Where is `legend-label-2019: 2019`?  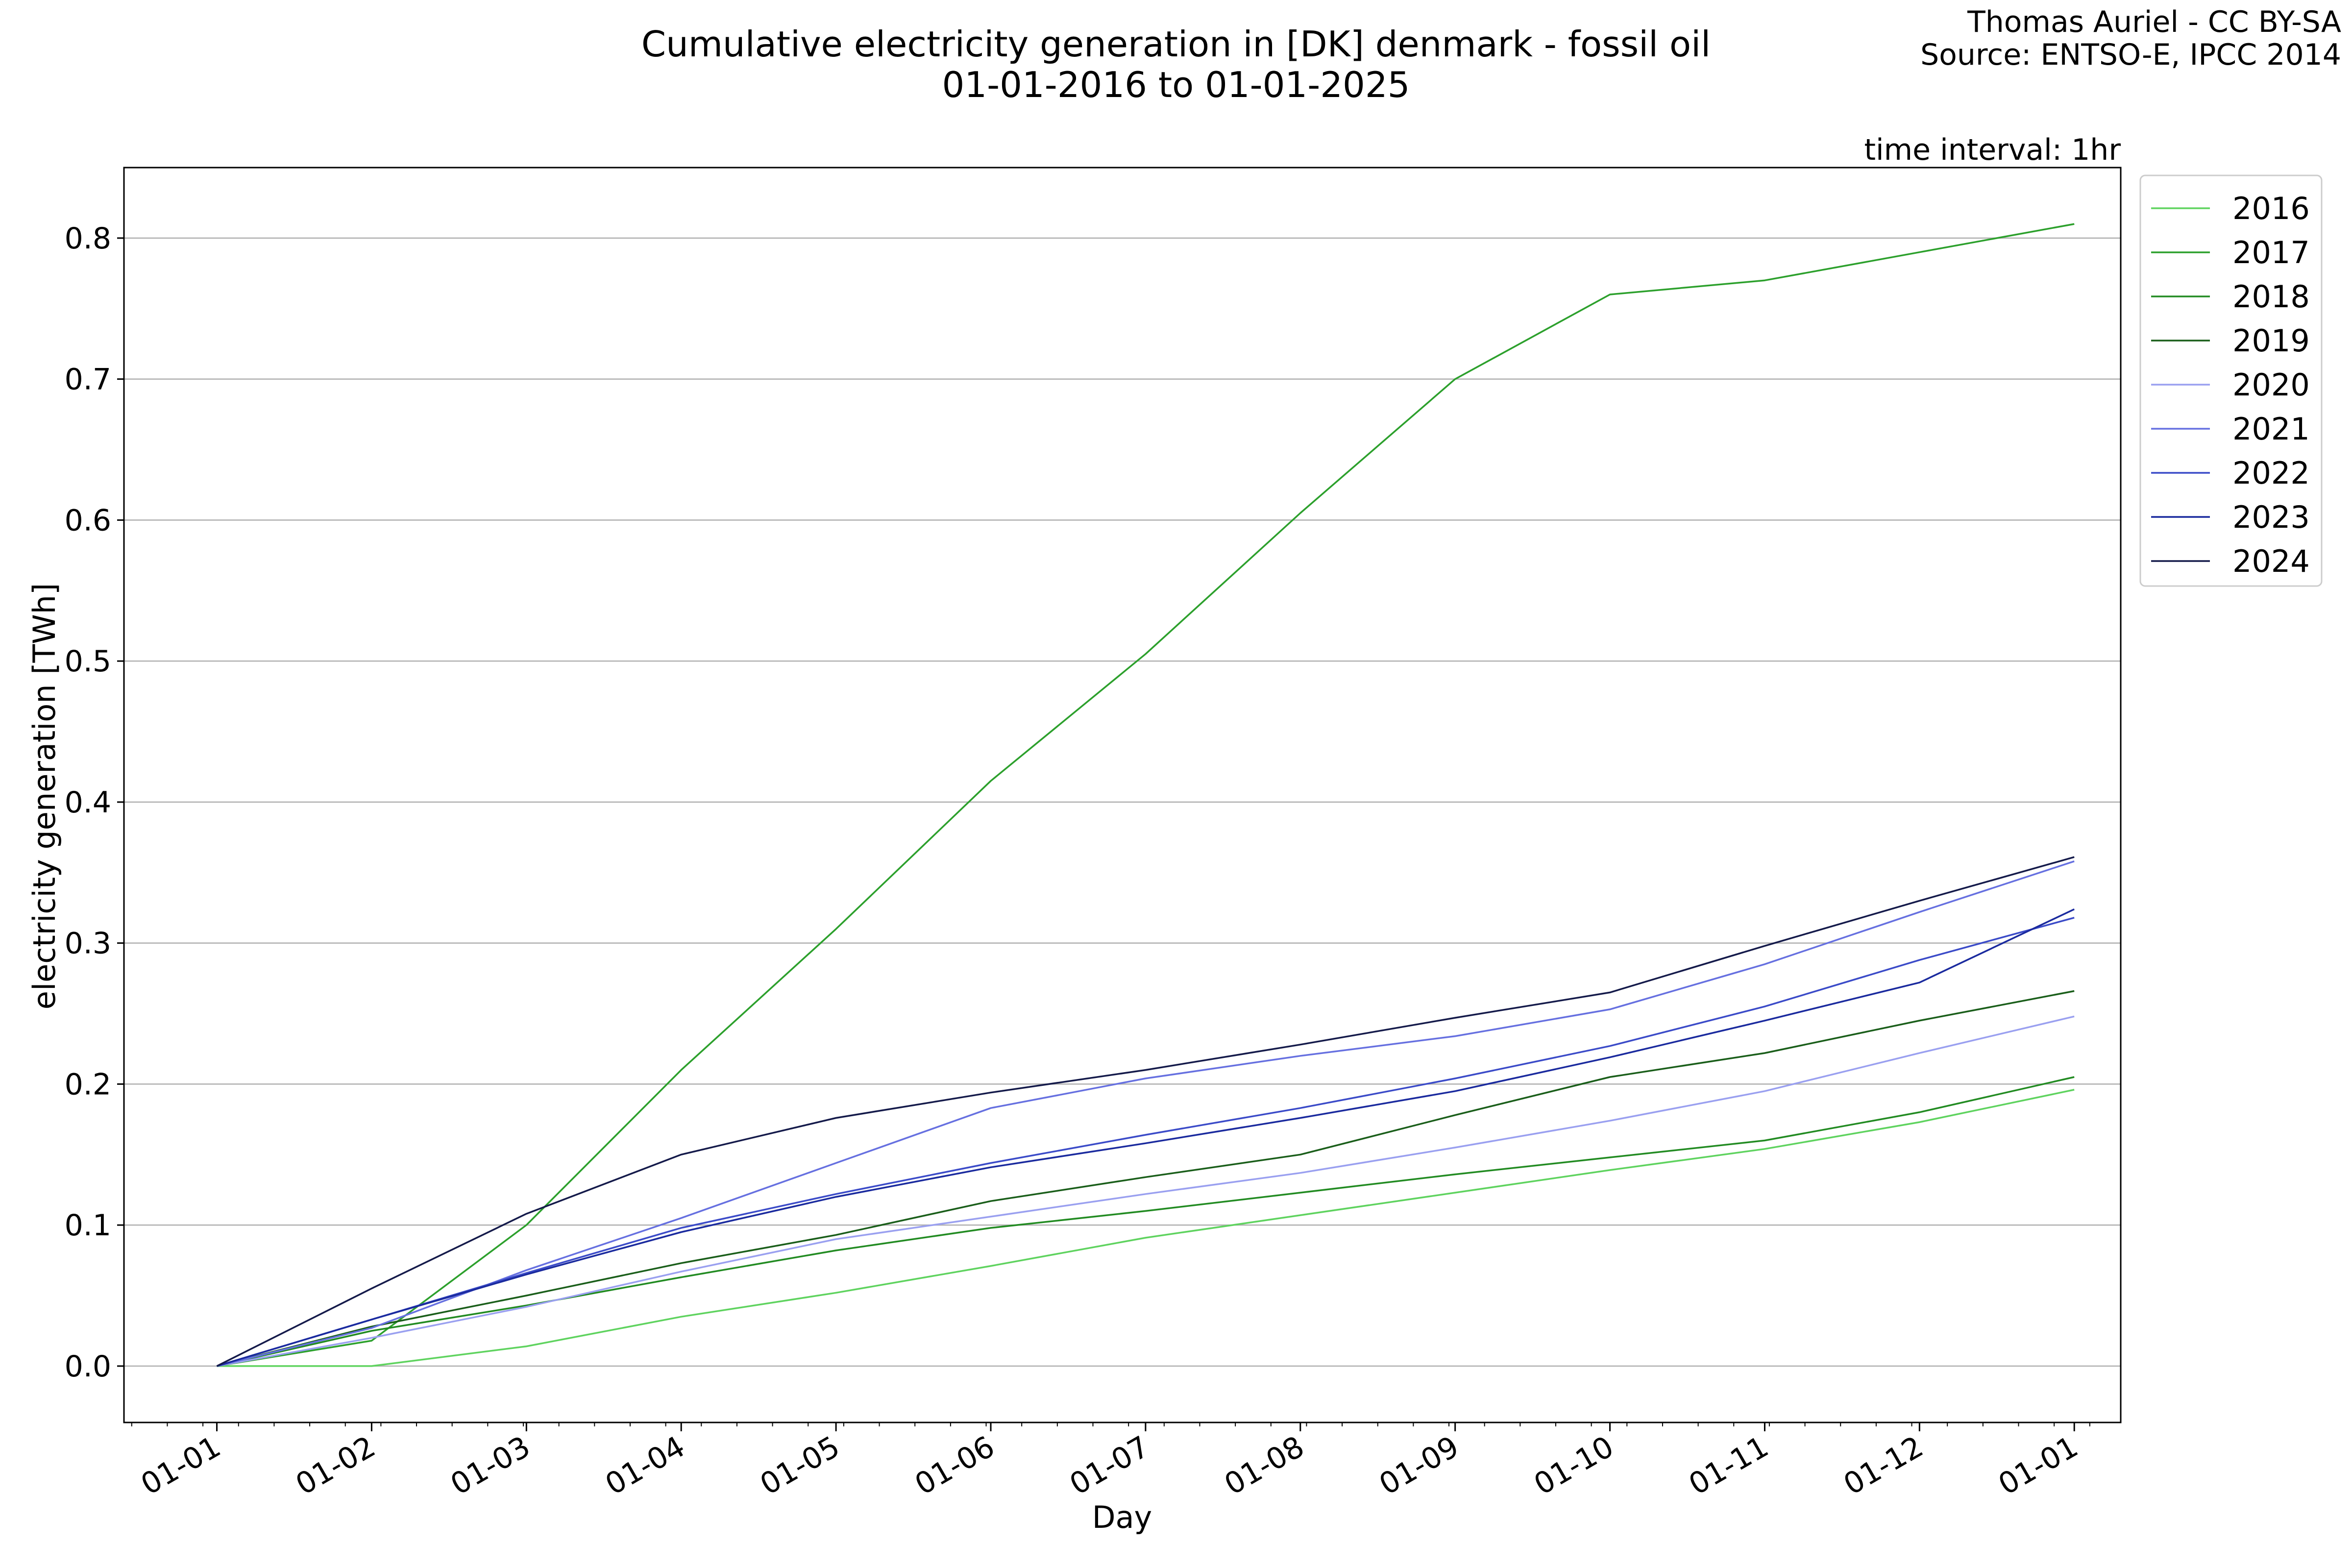
legend-label-2019: 2019 is located at coordinates (2271, 341).